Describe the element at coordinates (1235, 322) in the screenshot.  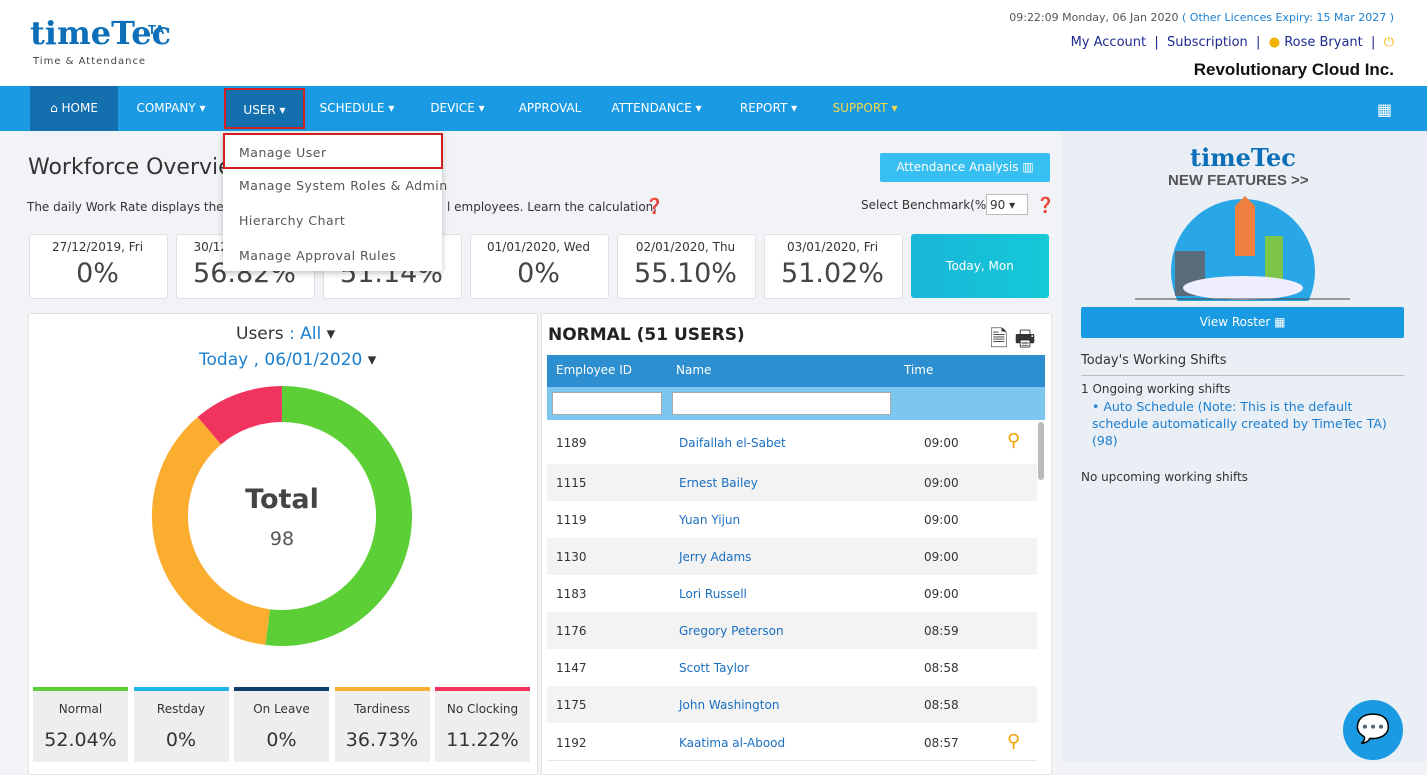
I see `button-label: View Roster` at that location.